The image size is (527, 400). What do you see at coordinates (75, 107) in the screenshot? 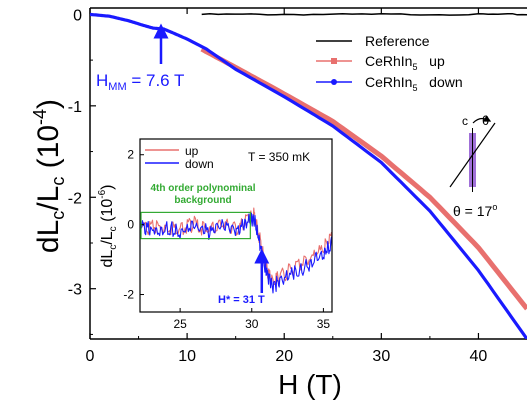
I see `y-tick-label: -1` at bounding box center [75, 107].